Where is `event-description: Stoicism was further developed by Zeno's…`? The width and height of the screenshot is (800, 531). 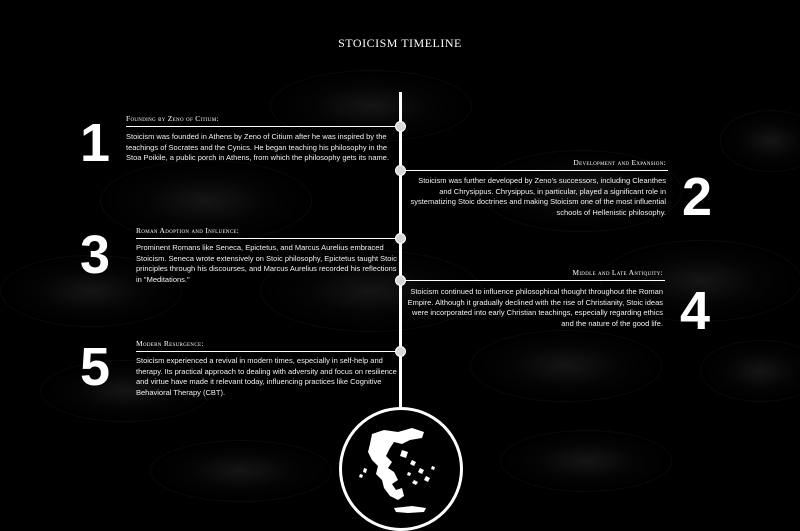 event-description: Stoicism was further developed by Zeno's… is located at coordinates (538, 196).